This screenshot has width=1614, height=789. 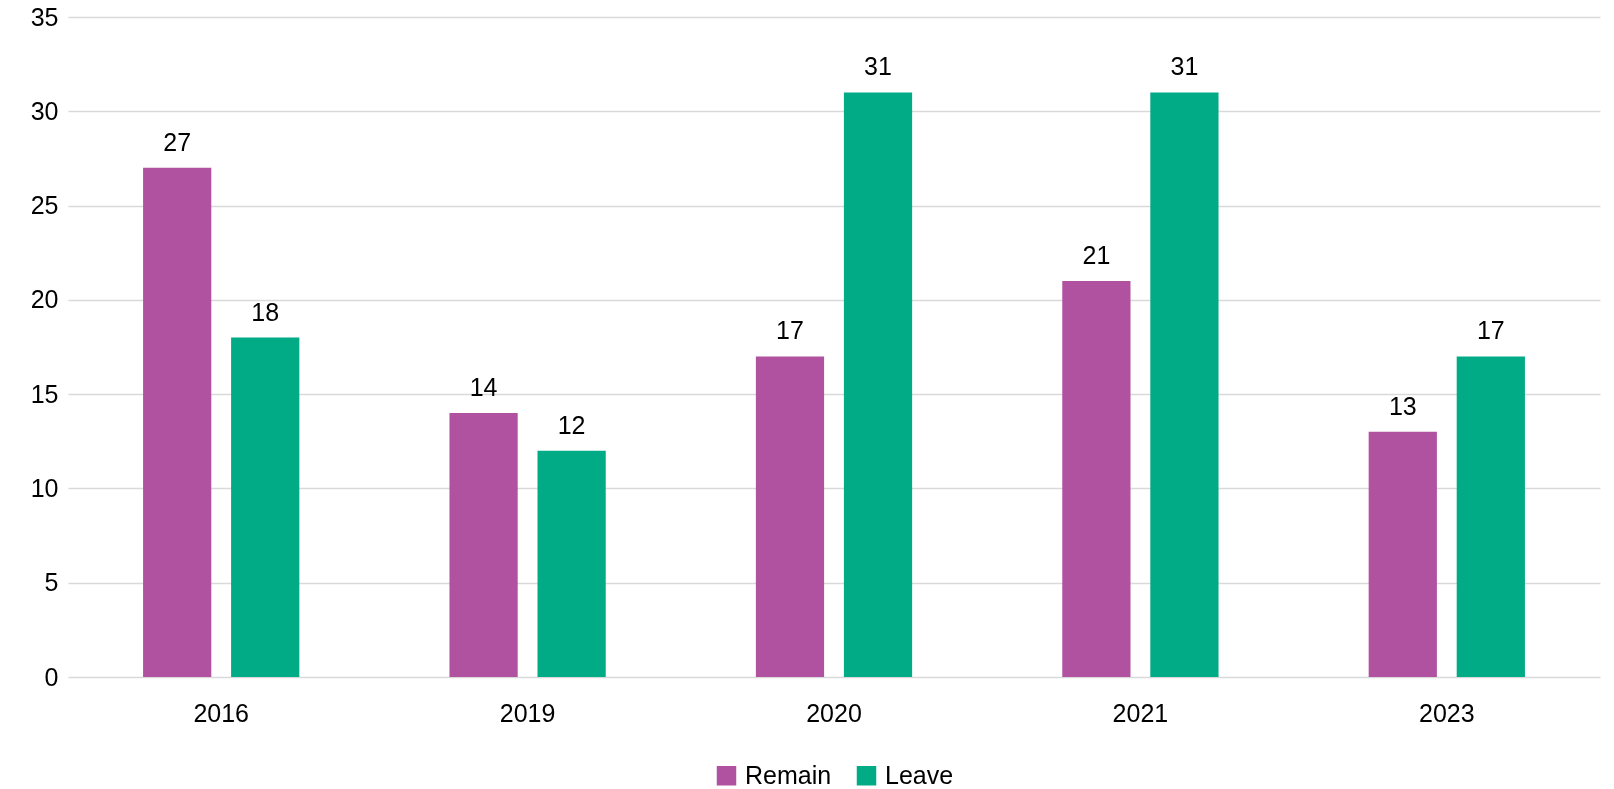 I want to click on data-label: 18, so click(x=265, y=311).